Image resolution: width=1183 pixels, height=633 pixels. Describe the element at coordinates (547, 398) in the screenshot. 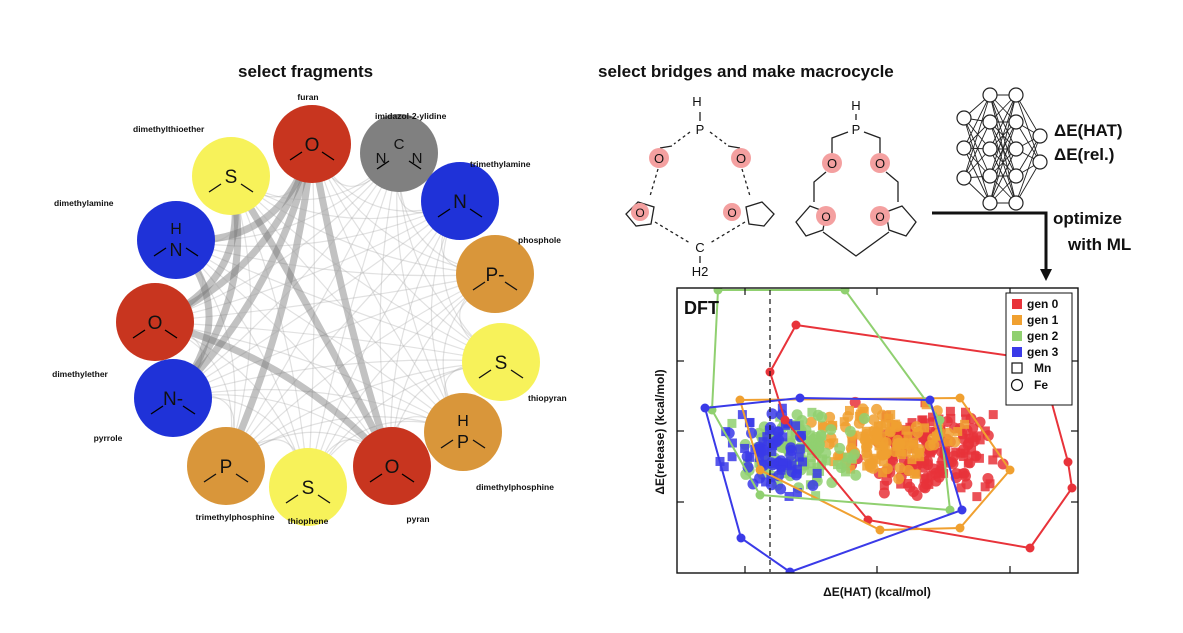

I see `fragment-label: thiopyran` at that location.